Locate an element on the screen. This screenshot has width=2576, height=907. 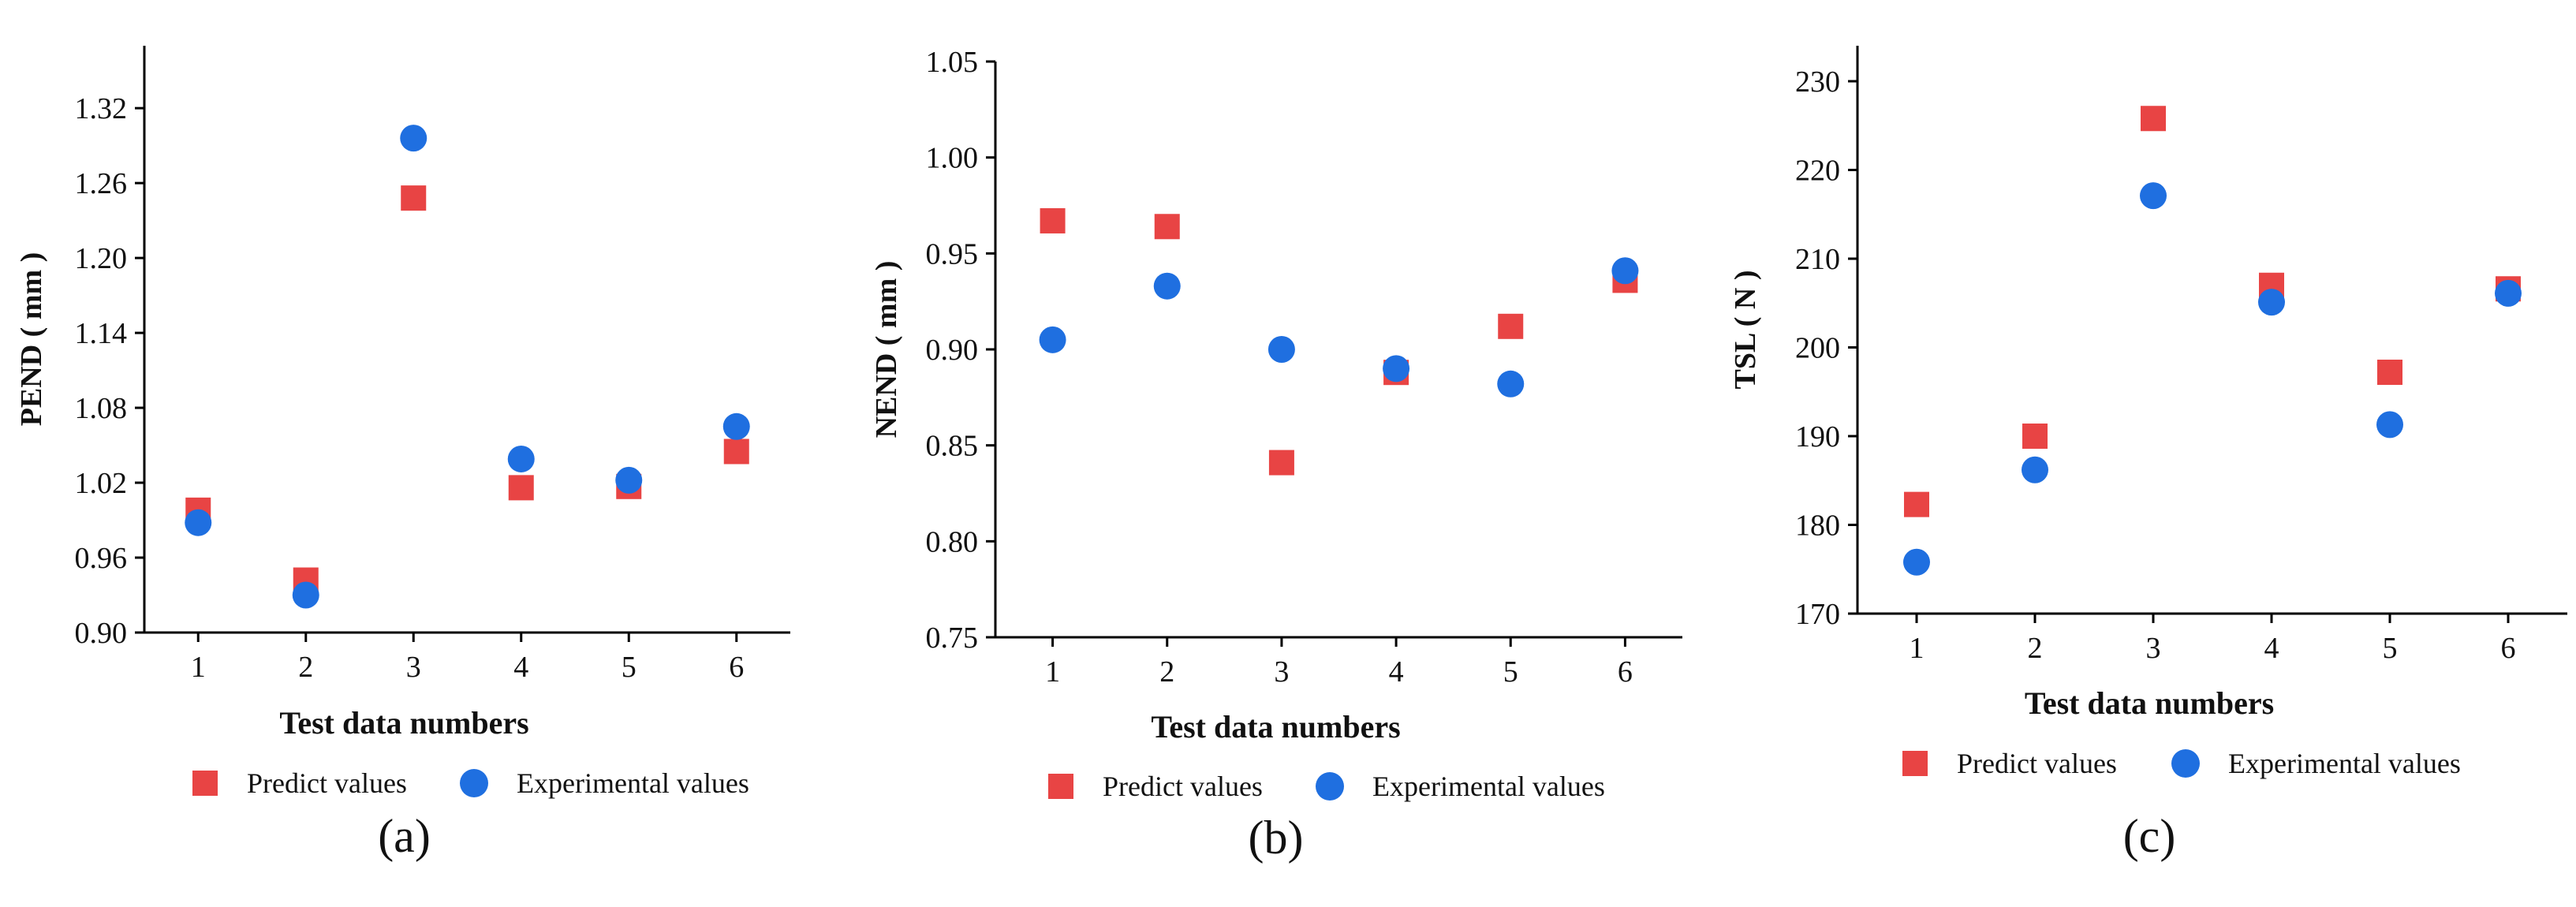
panel-label: (b) is located at coordinates (1276, 838).